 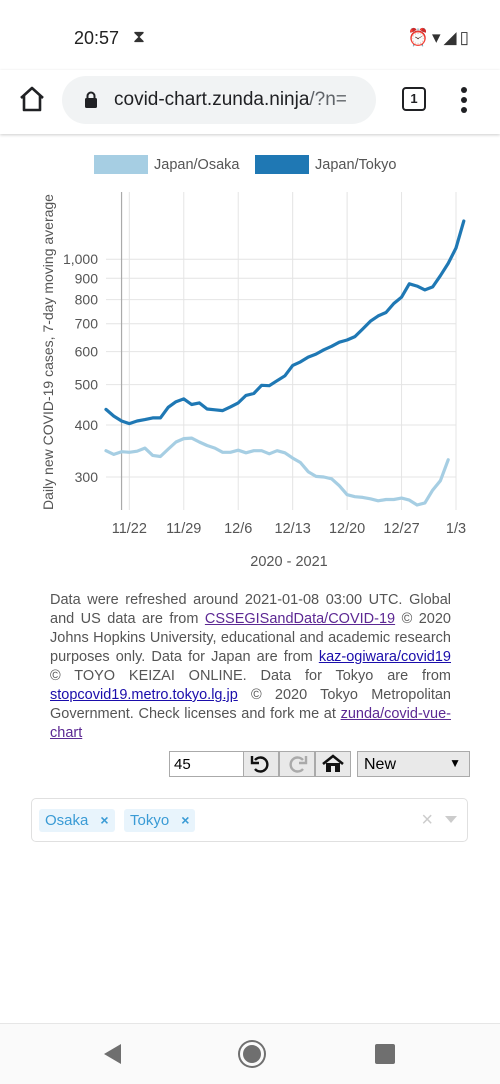 I want to click on chevron-down-icon: ▼, so click(x=455, y=763).